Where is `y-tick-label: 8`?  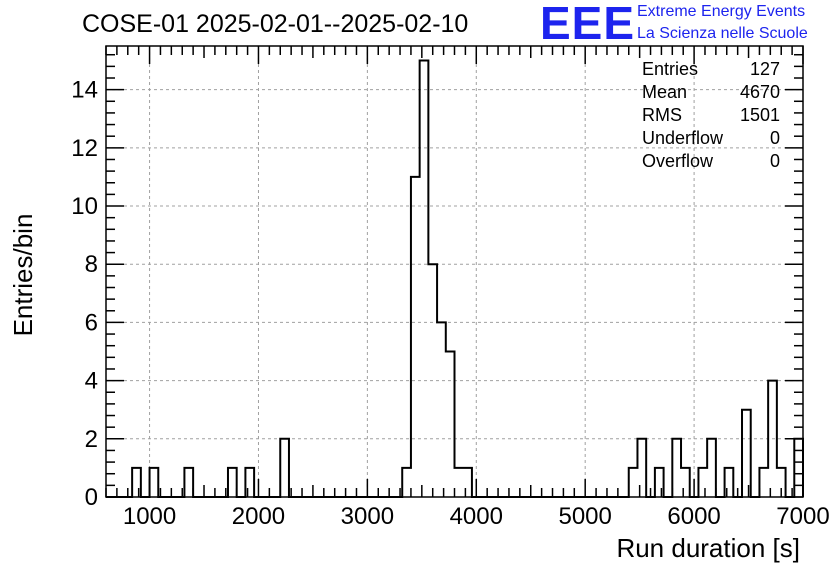
y-tick-label: 8 is located at coordinates (91, 264).